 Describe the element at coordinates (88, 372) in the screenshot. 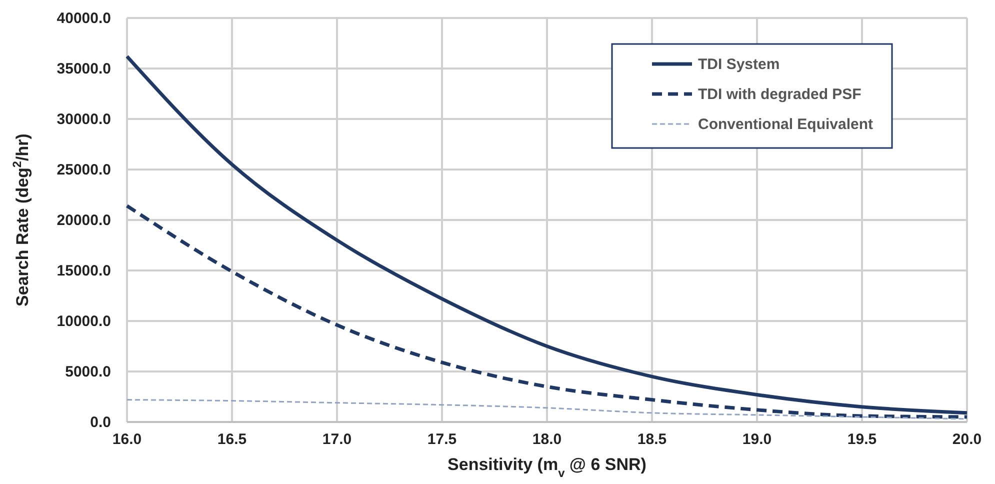

I see `y-tick-label: 5000.0` at that location.